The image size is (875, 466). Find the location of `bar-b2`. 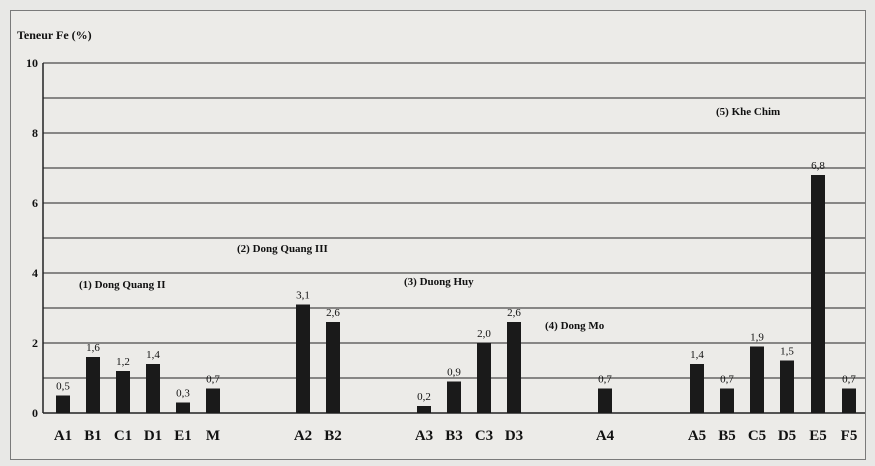

bar-b2 is located at coordinates (333, 367).